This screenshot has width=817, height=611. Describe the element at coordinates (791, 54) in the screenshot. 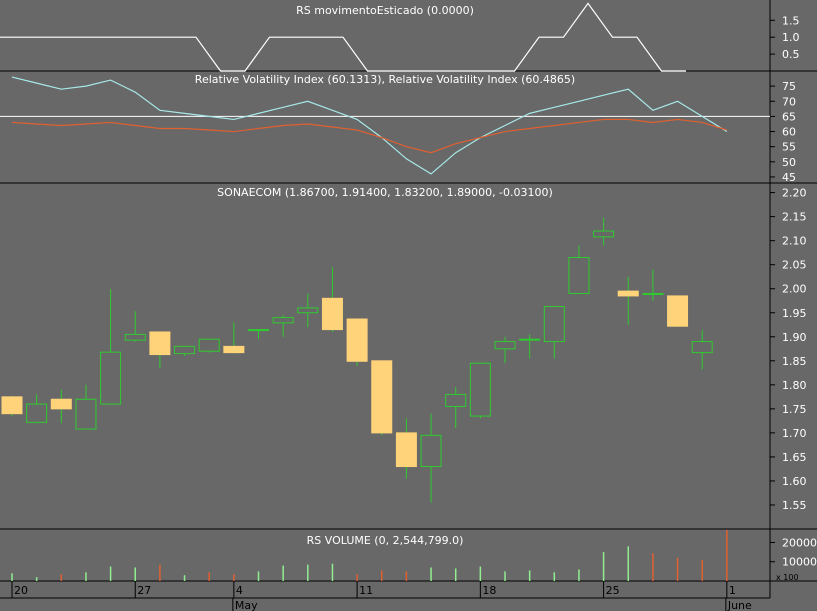

I see `rs-tick-label: 0.5` at that location.